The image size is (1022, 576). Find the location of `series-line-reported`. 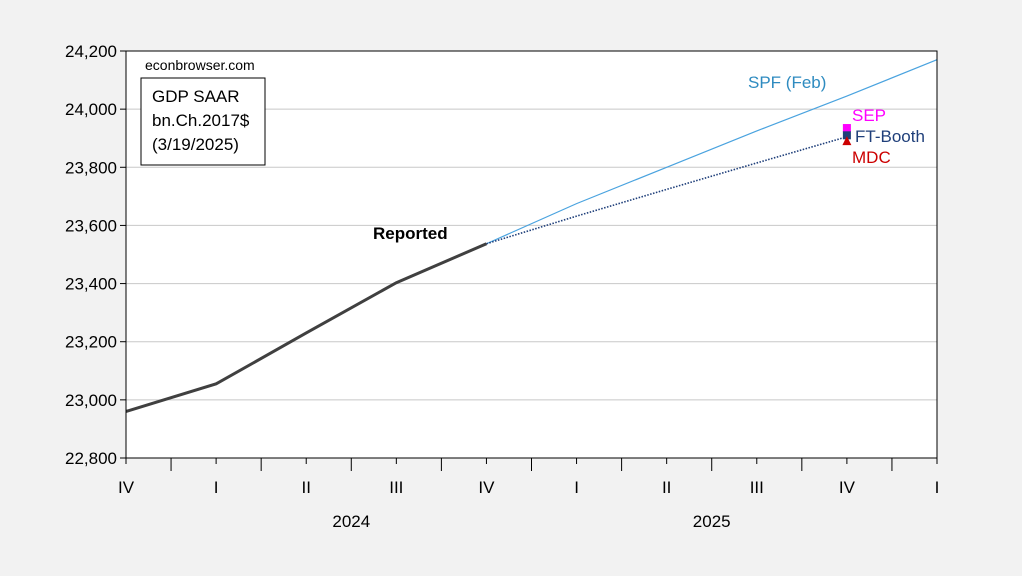

series-line-reported is located at coordinates (306, 327).